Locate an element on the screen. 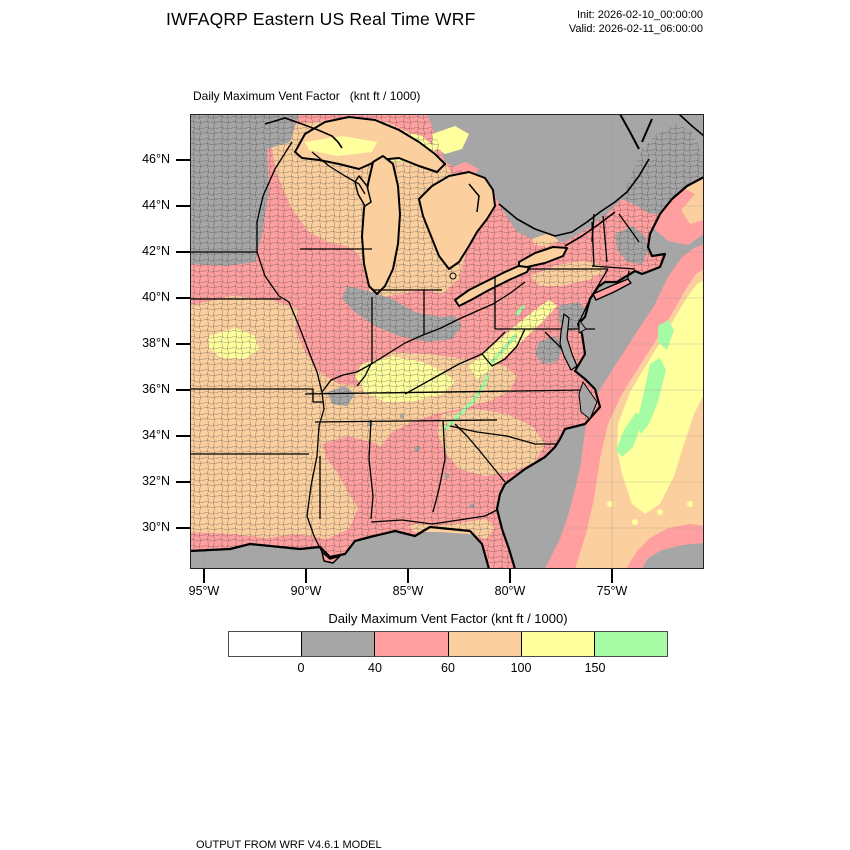  lat-tick-label: 32°N is located at coordinates (156, 481).